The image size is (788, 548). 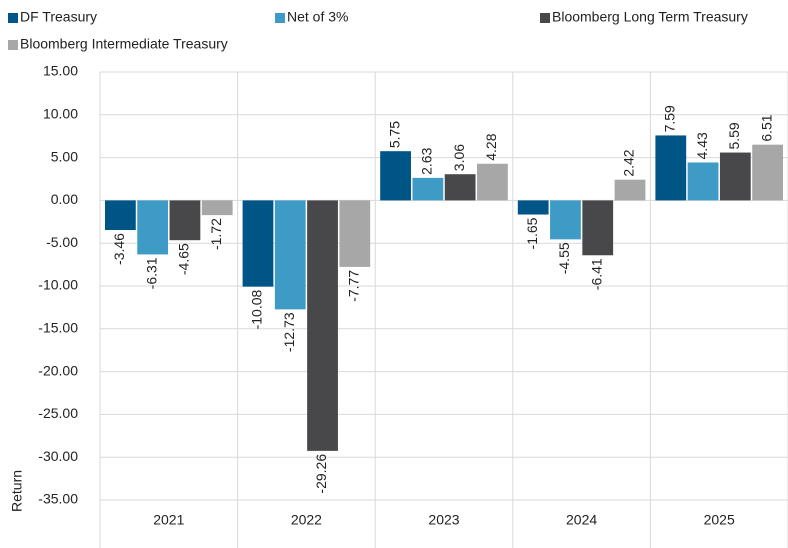 I want to click on data-label: 4.43, so click(x=702, y=145).